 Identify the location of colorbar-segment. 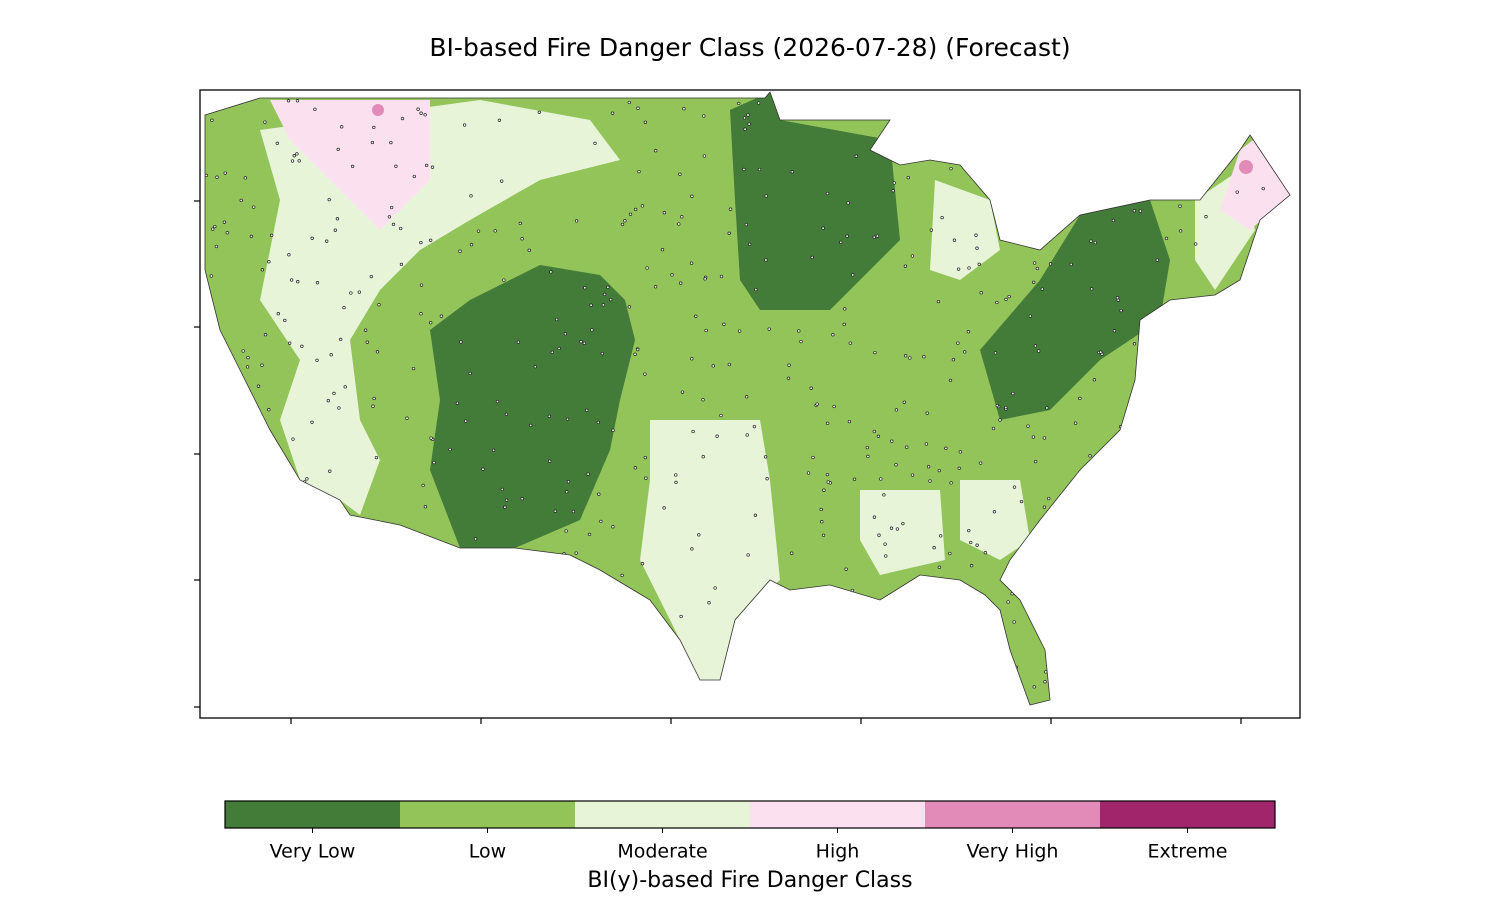
(663, 814).